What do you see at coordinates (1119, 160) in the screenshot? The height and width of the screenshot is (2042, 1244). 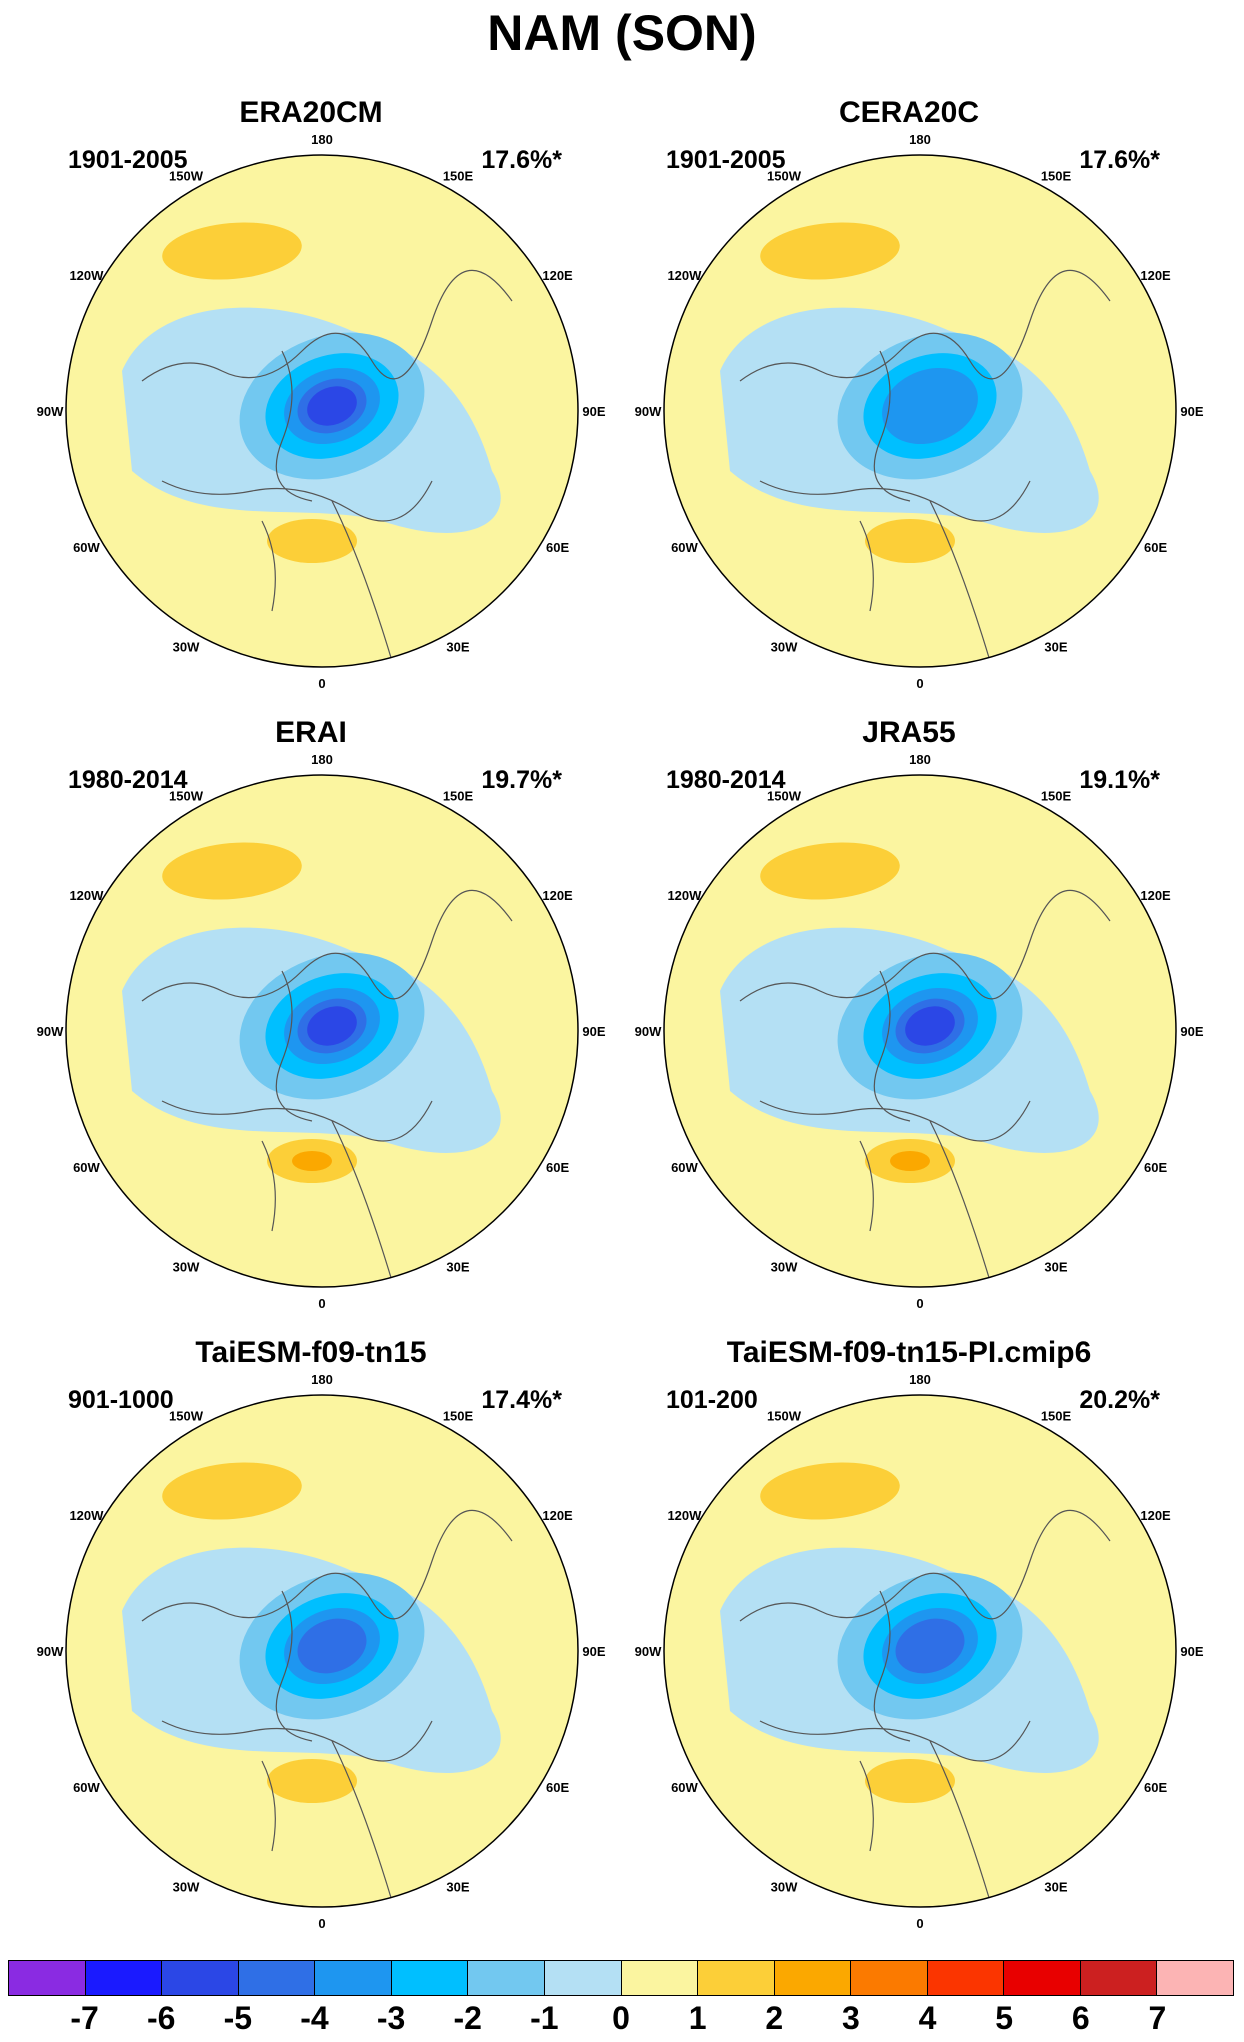 I see `explained-variance-label: 17.6%*` at bounding box center [1119, 160].